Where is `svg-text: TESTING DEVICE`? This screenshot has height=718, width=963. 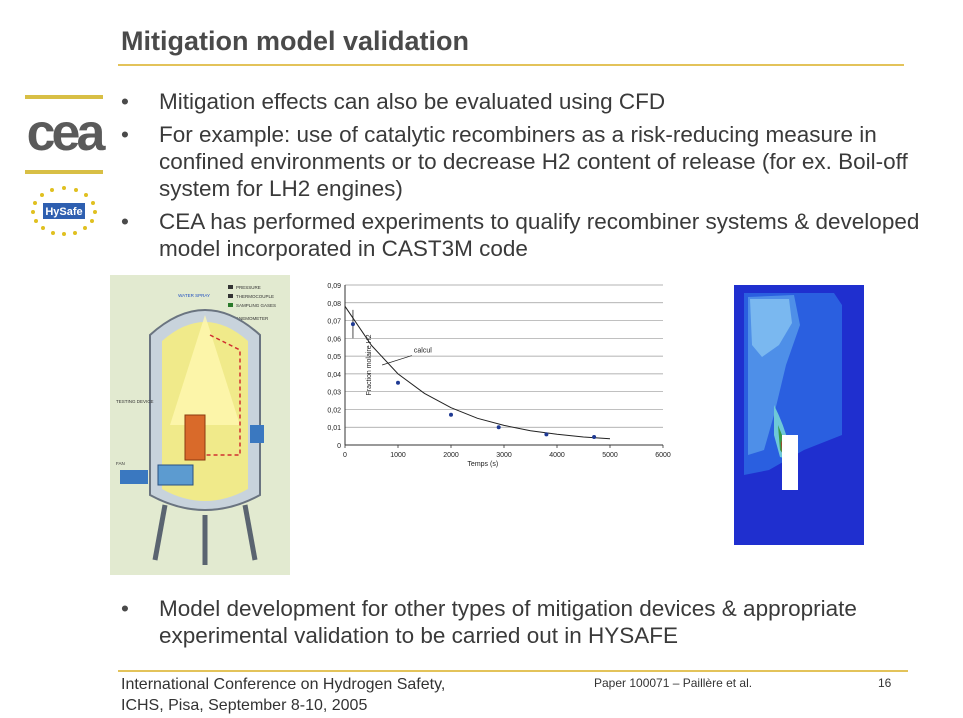 svg-text: TESTING DEVICE is located at coordinates (135, 401).